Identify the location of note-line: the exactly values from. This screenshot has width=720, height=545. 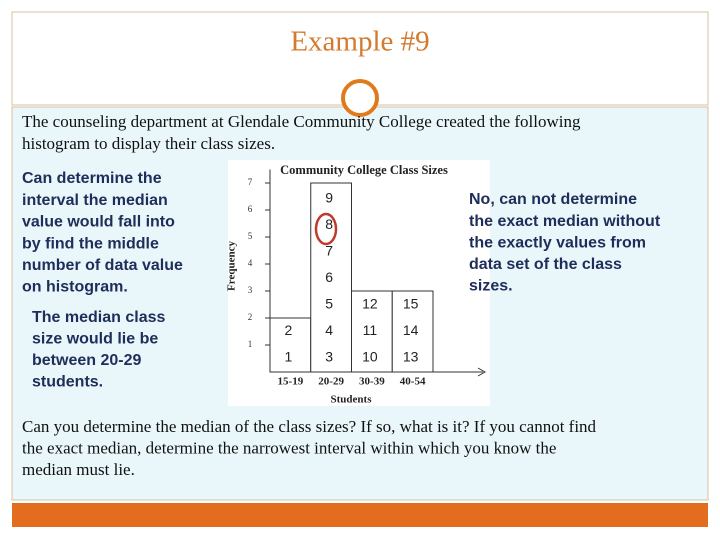
(557, 242).